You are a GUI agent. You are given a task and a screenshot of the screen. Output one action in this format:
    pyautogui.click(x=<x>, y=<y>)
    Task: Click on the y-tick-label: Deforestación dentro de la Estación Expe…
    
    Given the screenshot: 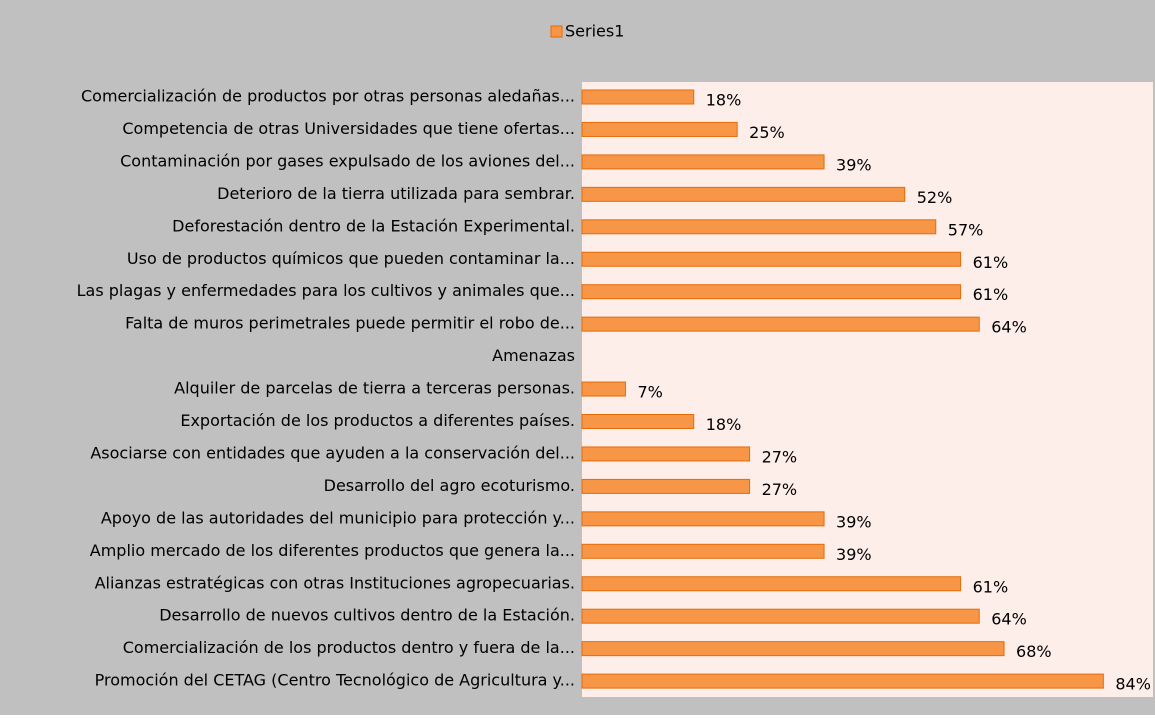 What is the action you would take?
    pyautogui.click(x=373, y=225)
    